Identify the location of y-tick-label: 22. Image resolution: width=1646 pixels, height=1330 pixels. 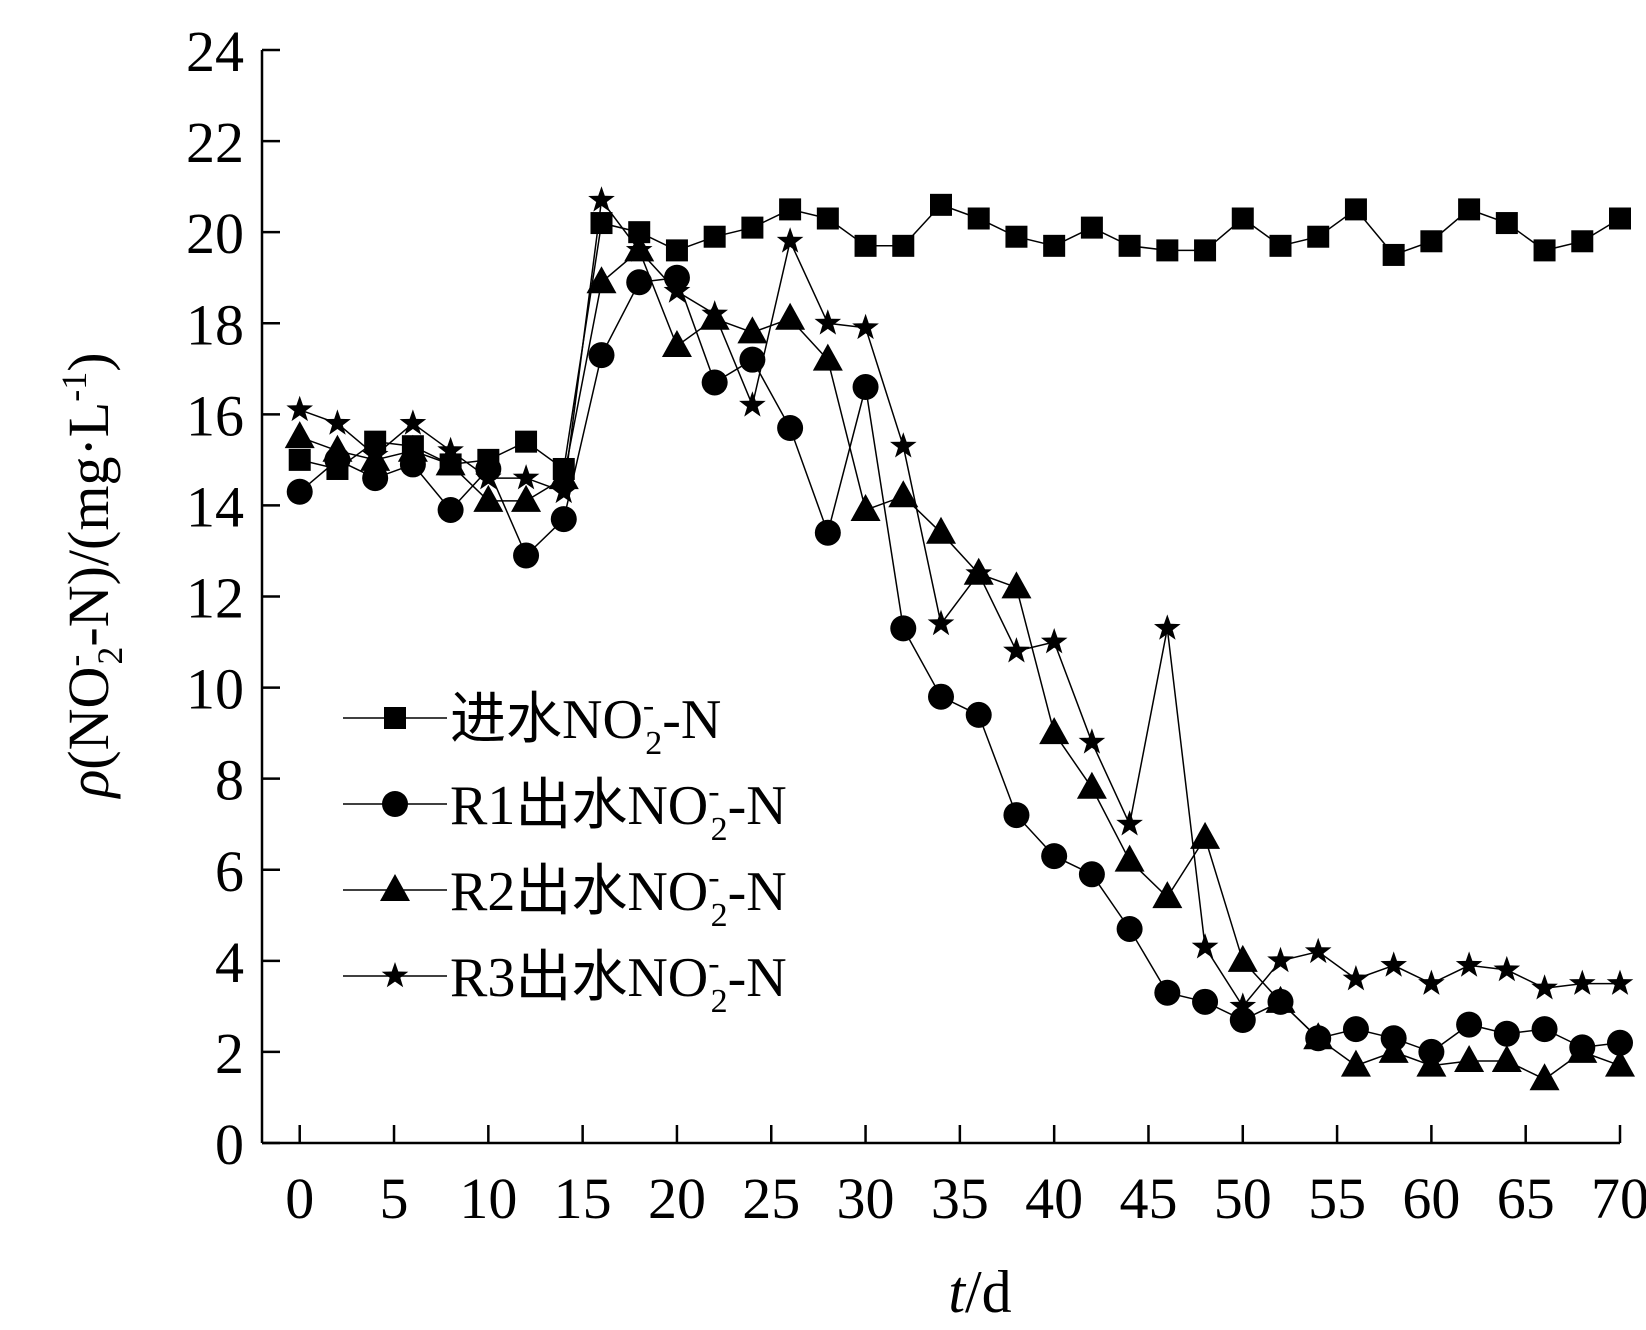
(215, 142).